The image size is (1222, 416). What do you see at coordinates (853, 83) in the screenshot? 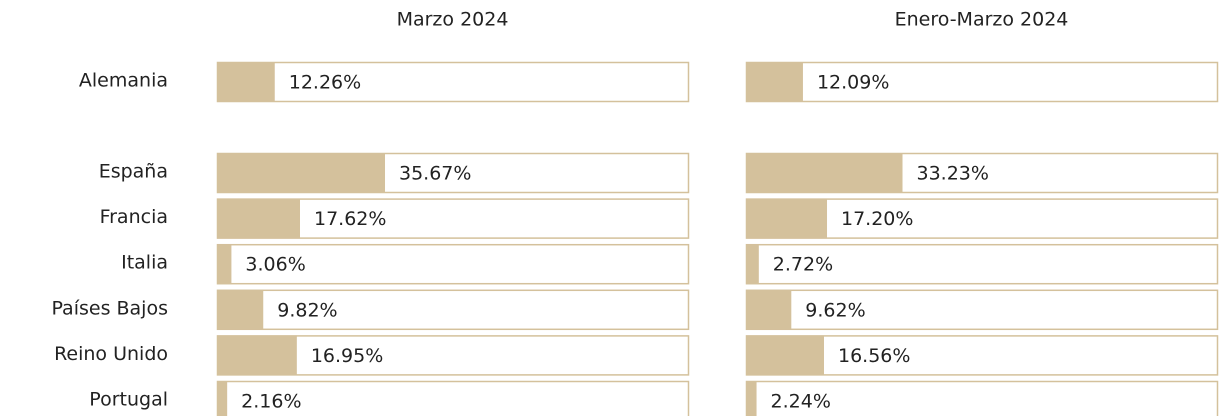
I see `value-label: 12.09%` at bounding box center [853, 83].